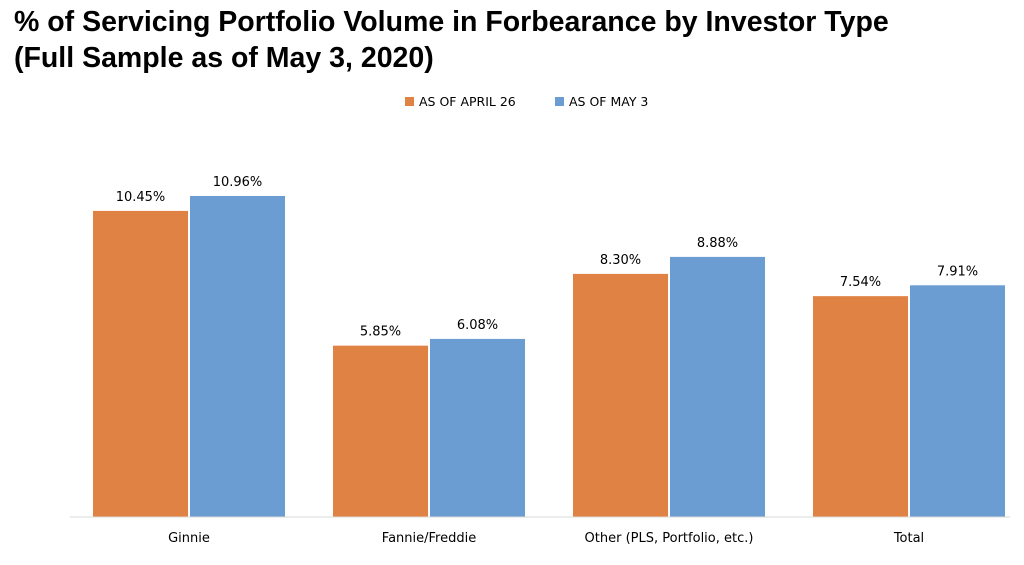 This screenshot has width=1024, height=565. What do you see at coordinates (526, 101) in the screenshot?
I see `legend: AS OF APRIL 26 AS OF MAY 3` at bounding box center [526, 101].